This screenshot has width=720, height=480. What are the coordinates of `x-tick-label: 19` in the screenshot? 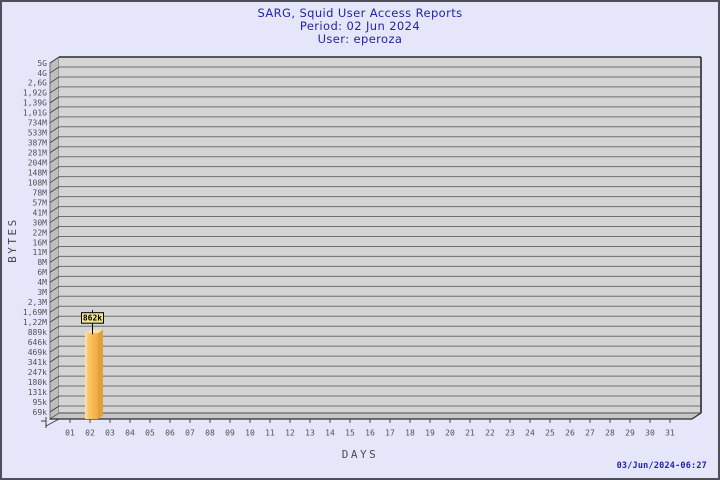 It's located at (430, 433).